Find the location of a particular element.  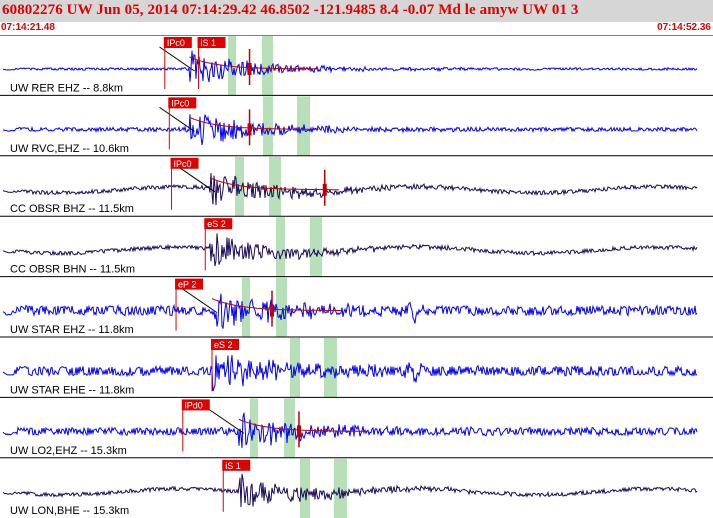

trace-row: iS 1 UW LON,BHE -- 15.3km is located at coordinates (356, 487).